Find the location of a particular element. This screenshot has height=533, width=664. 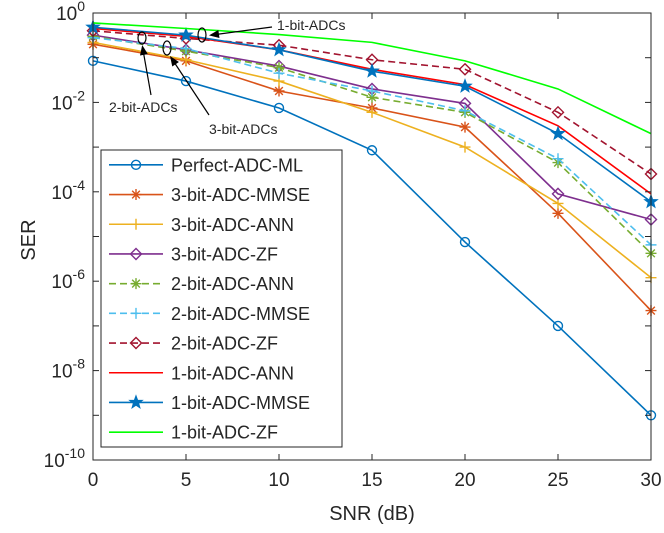

x-tick-label: 25 is located at coordinates (557, 480).